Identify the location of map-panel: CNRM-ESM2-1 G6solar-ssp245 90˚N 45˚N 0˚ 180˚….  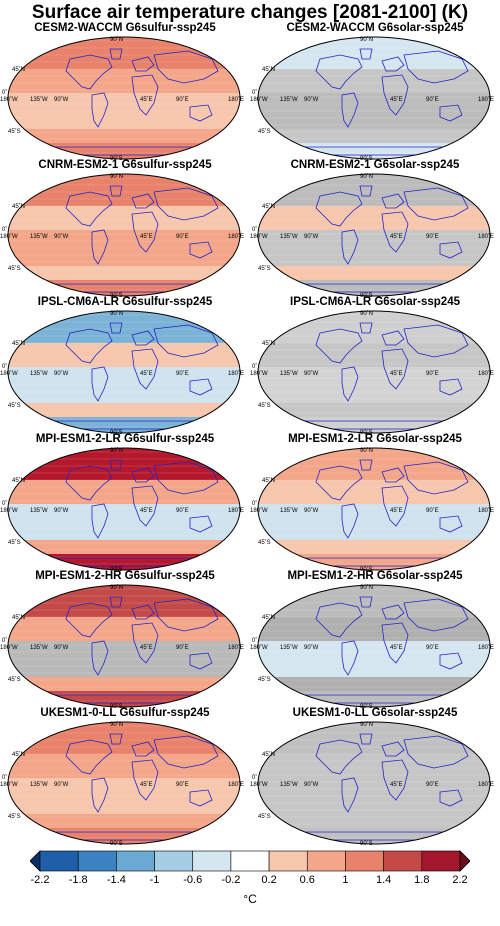
(375, 228).